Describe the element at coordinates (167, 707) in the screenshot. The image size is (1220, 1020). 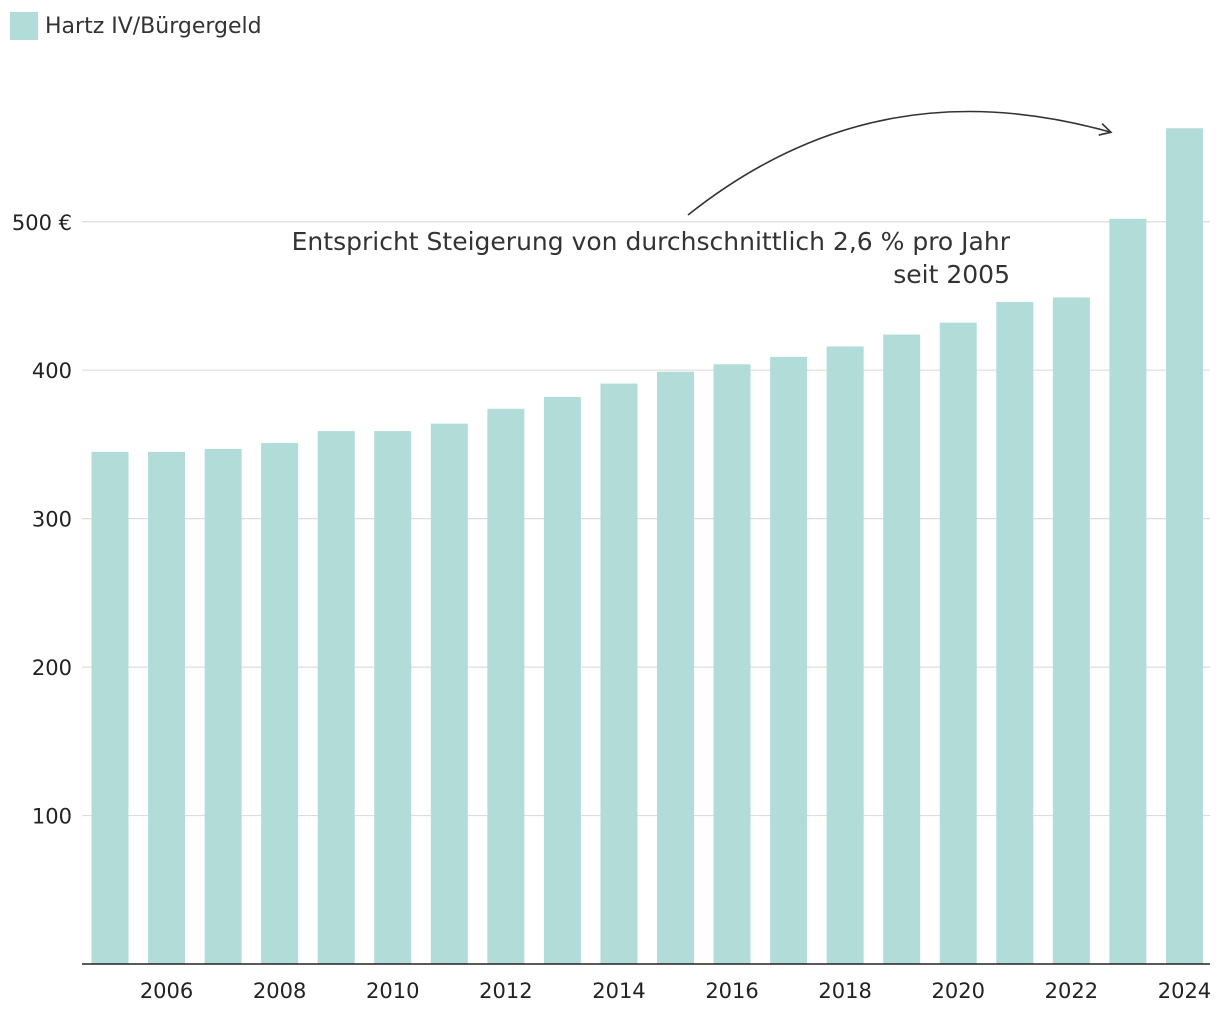
I see `bar-2006` at that location.